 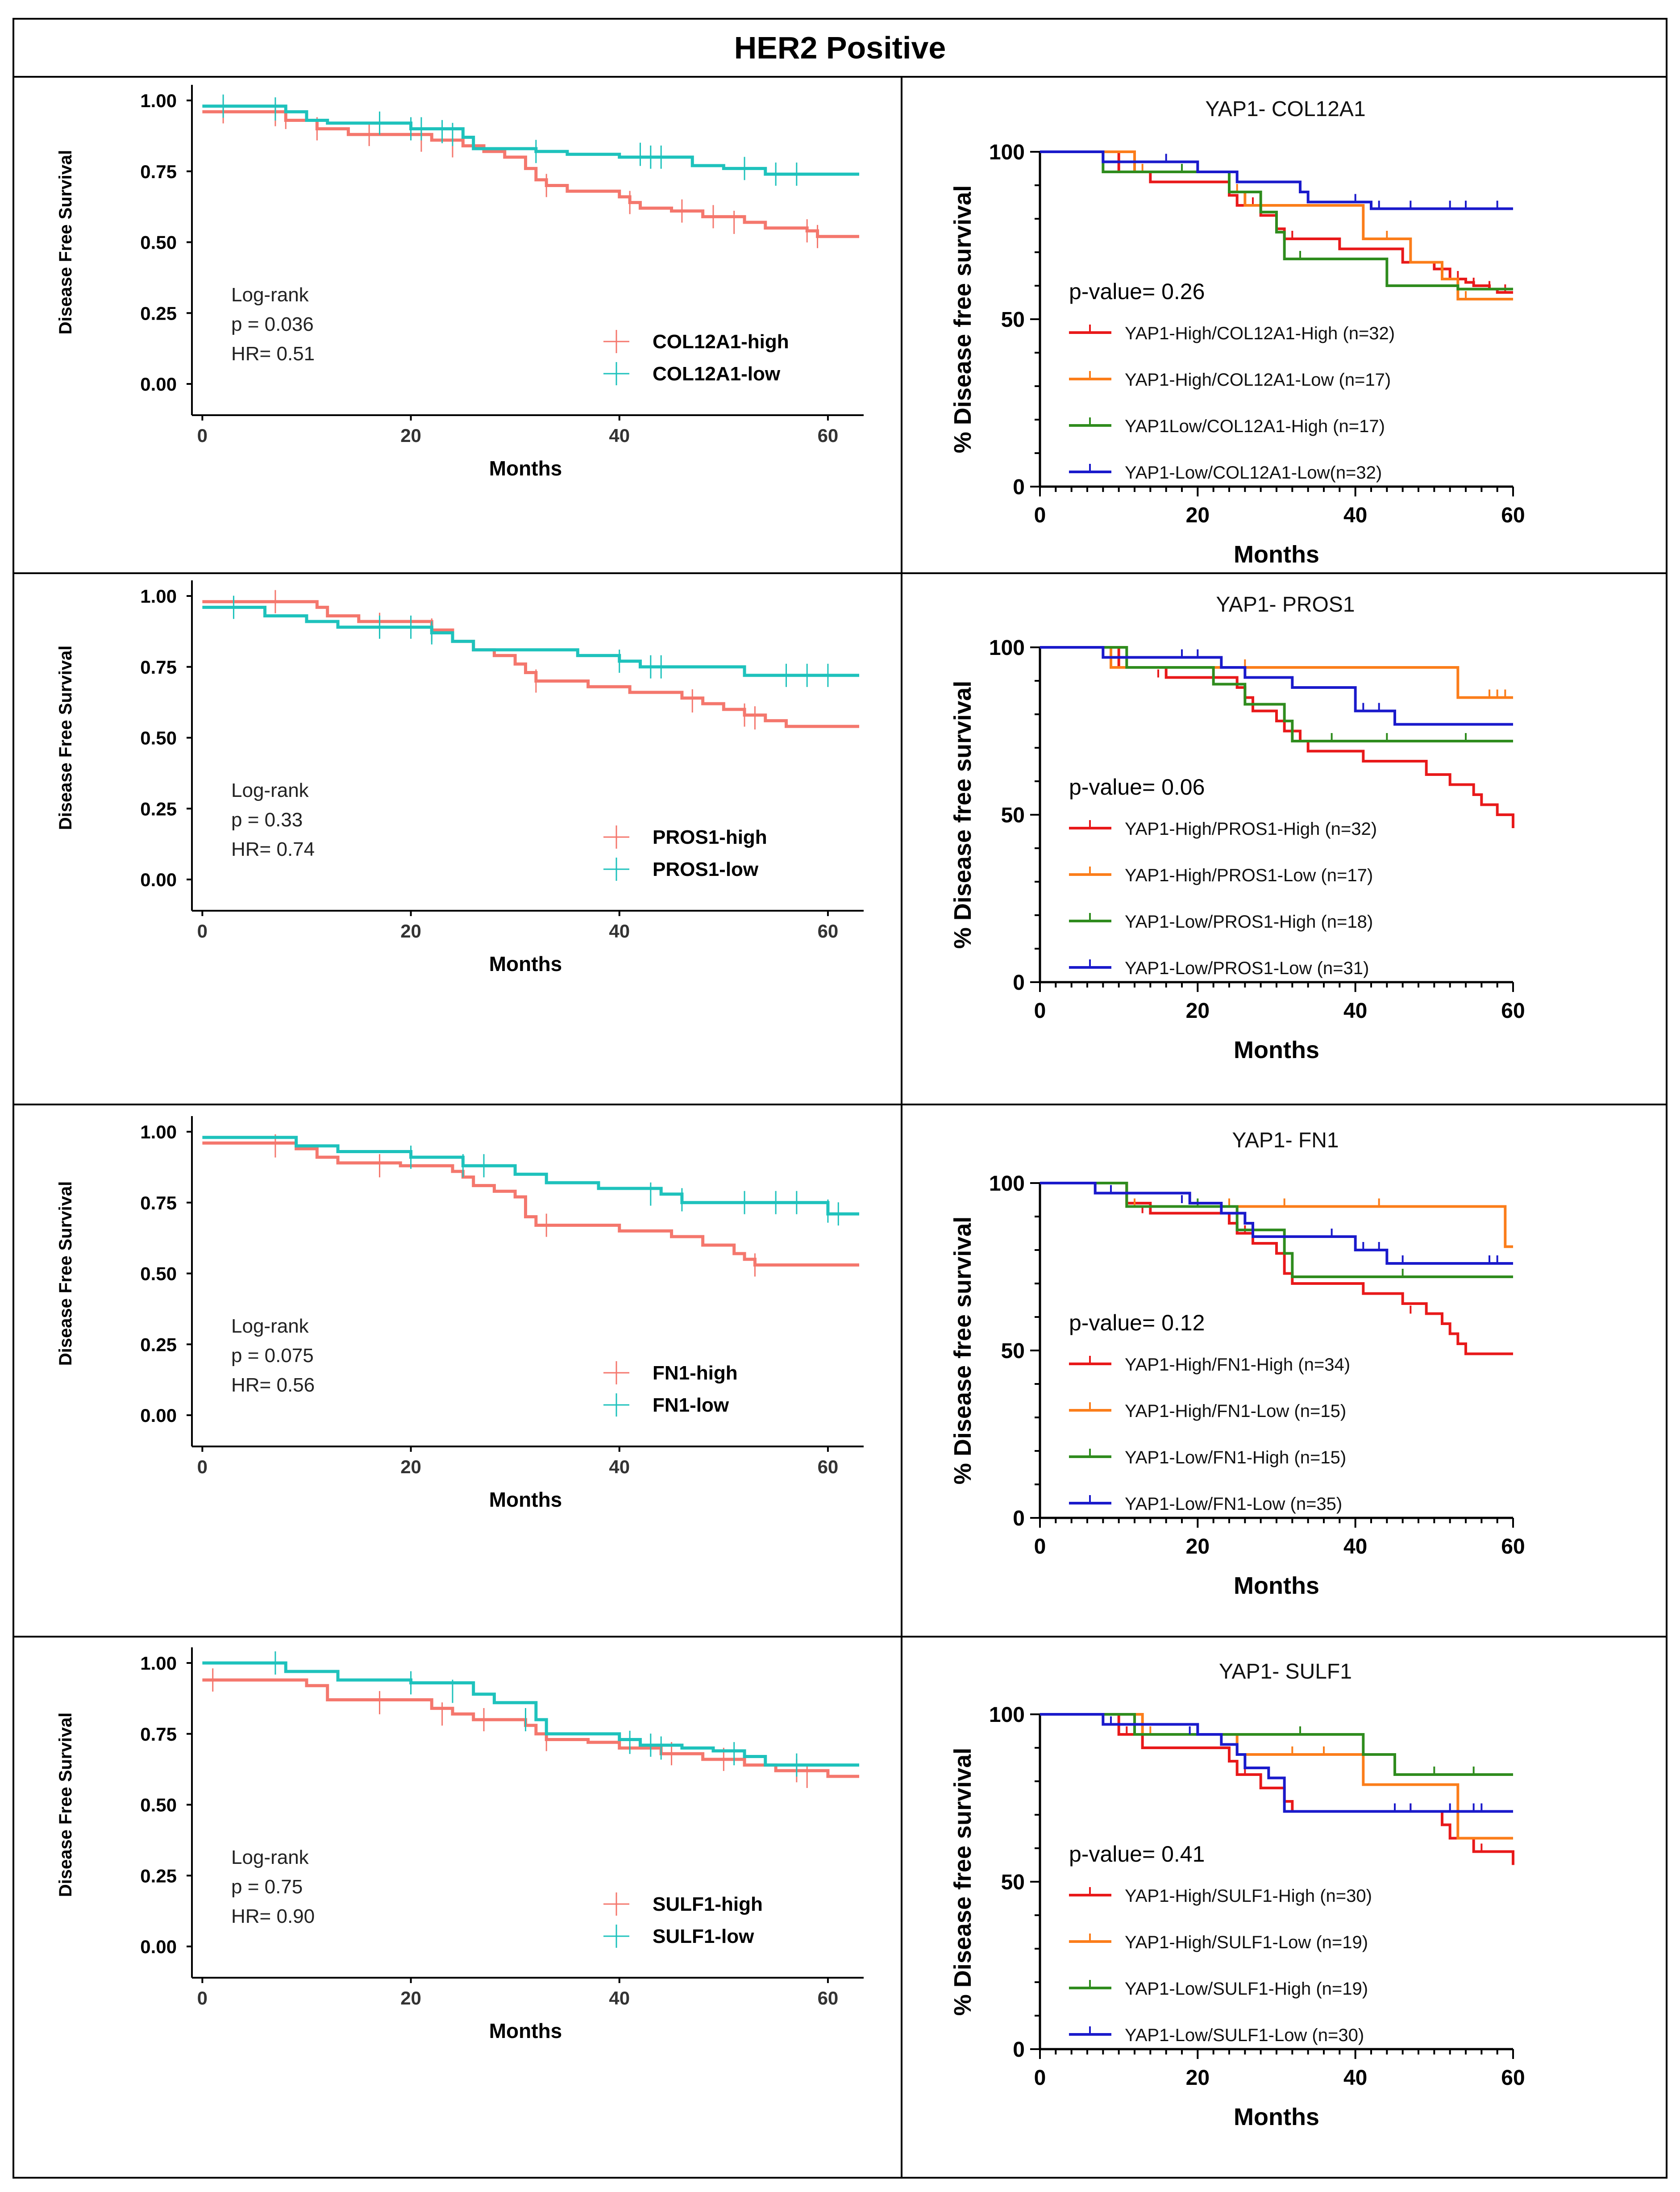 What do you see at coordinates (1137, 787) in the screenshot?
I see `p-value-text: p-value= 0.06` at bounding box center [1137, 787].